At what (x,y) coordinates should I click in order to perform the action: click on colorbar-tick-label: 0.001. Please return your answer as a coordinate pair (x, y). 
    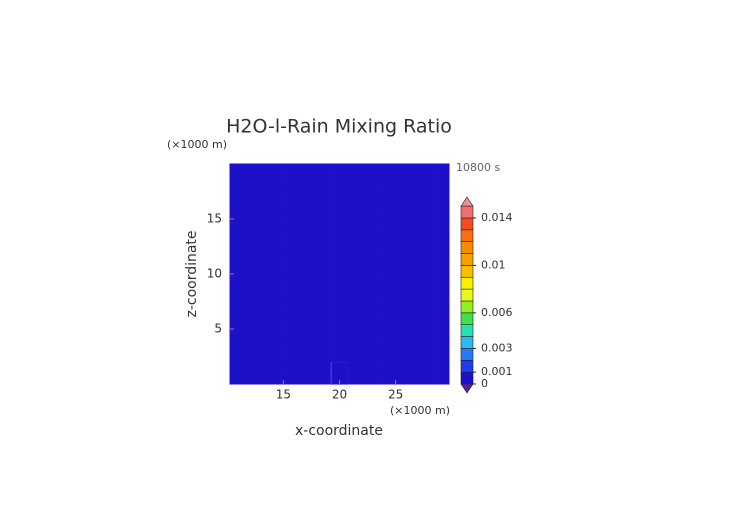
    Looking at the image, I should click on (497, 371).